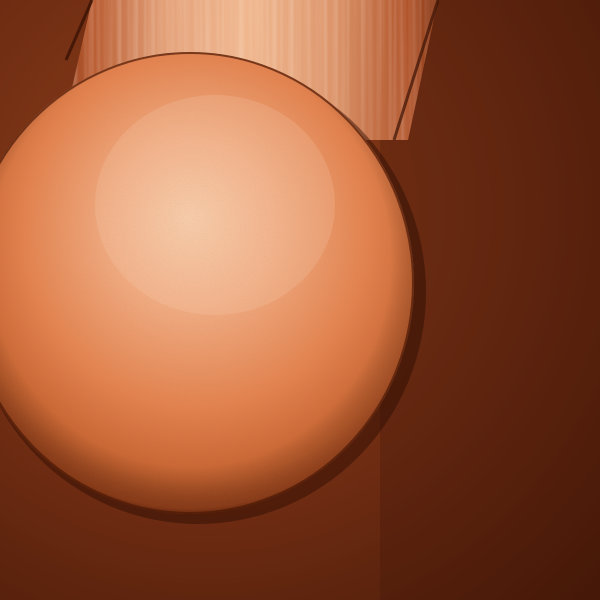 Image resolution: width=600 pixels, height=600 pixels. Describe the element at coordinates (79, 30) in the screenshot. I see `band-edge-left` at that location.